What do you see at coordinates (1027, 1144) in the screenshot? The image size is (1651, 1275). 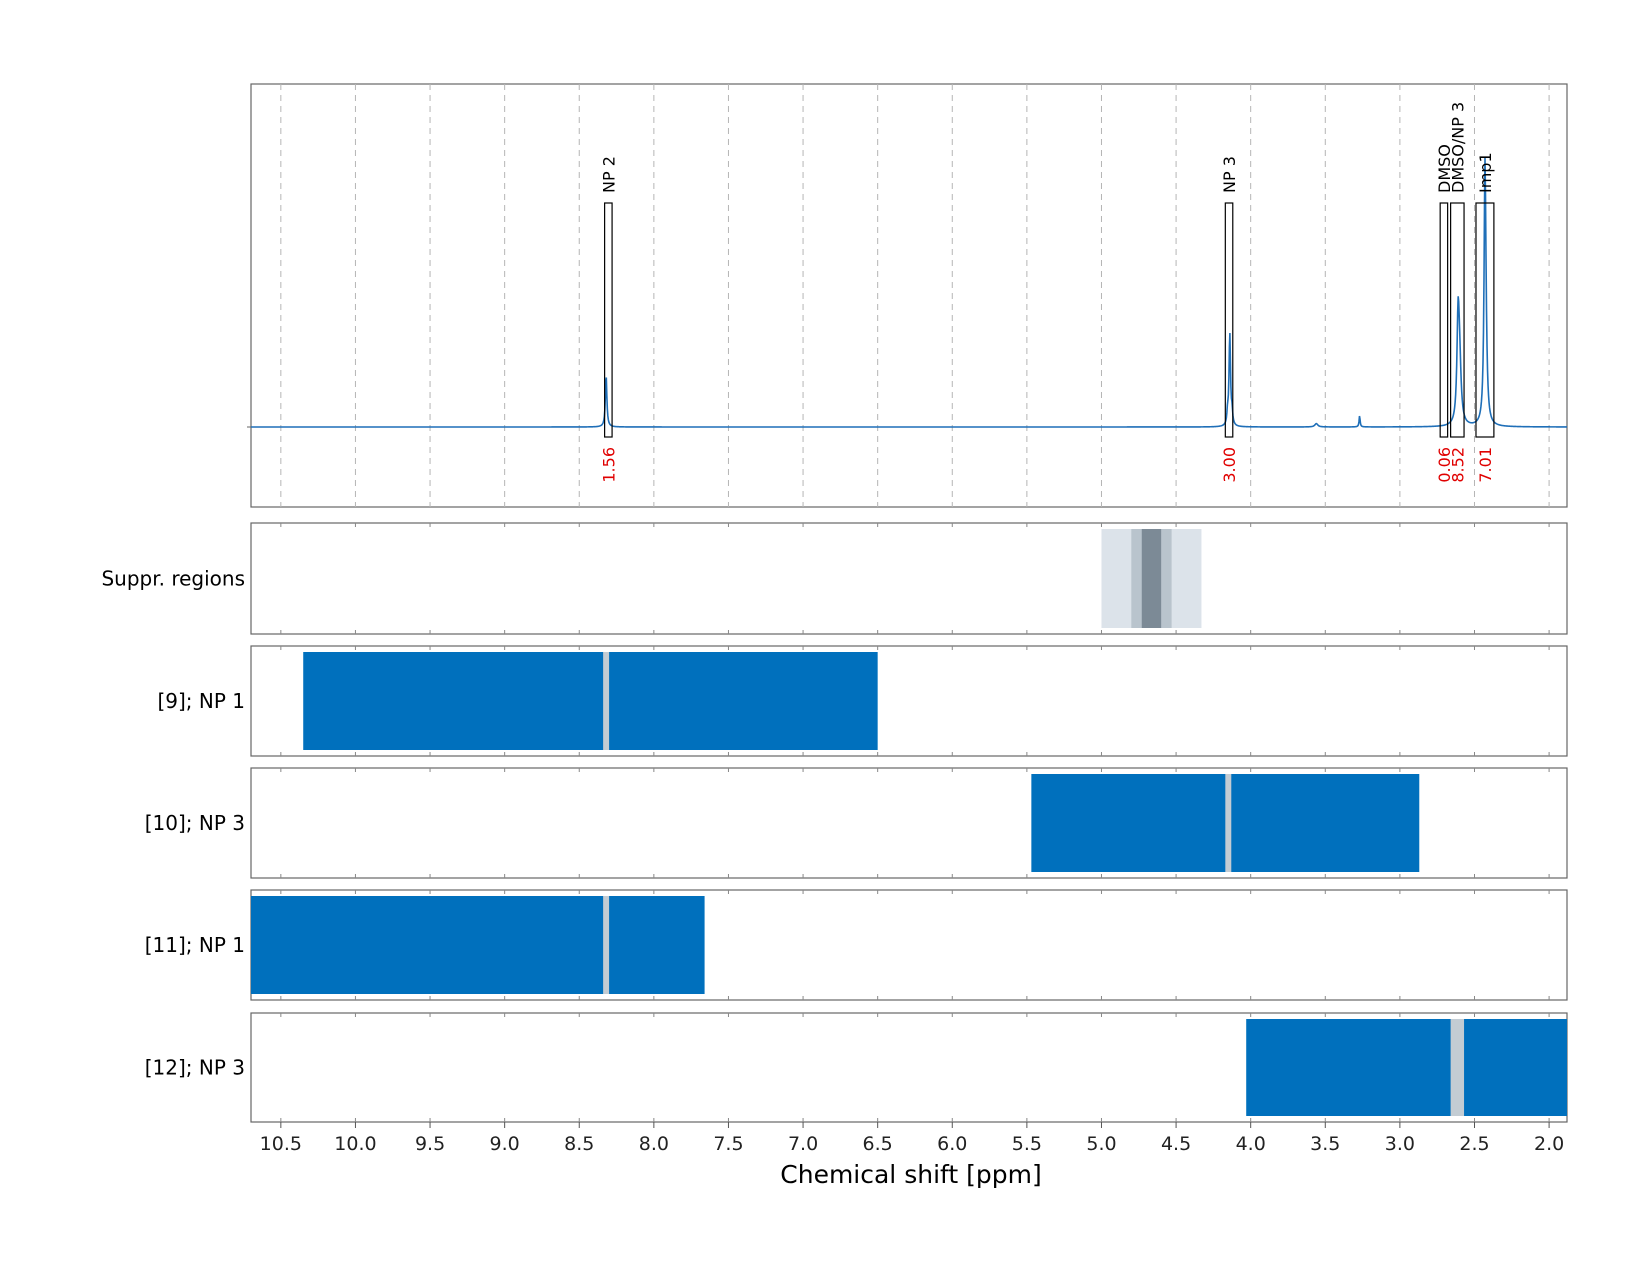 I see `x-tick-label: 5.5` at bounding box center [1027, 1144].